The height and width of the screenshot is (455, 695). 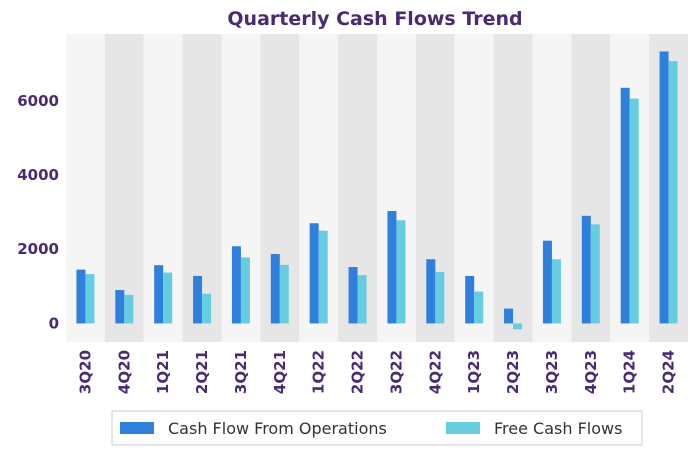 I want to click on x-tick-label: 4Q22, so click(x=435, y=372).